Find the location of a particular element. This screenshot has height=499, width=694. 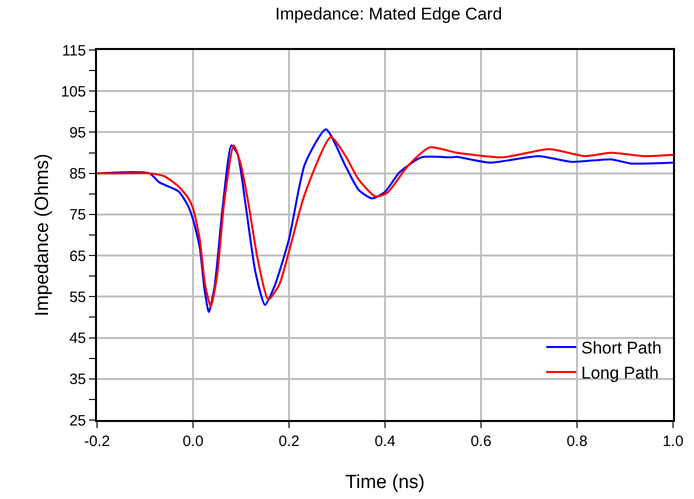

y-tick-label: 55 is located at coordinates (77, 297).